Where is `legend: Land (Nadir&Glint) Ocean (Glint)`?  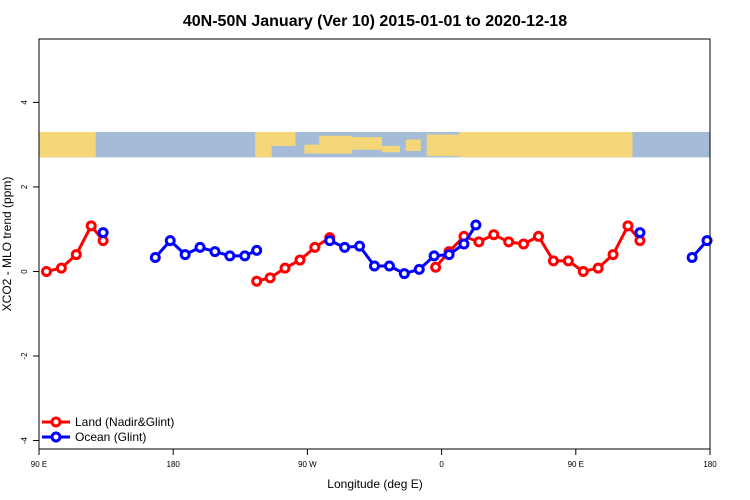
legend: Land (Nadir&Glint) Ocean (Glint) is located at coordinates (108, 429).